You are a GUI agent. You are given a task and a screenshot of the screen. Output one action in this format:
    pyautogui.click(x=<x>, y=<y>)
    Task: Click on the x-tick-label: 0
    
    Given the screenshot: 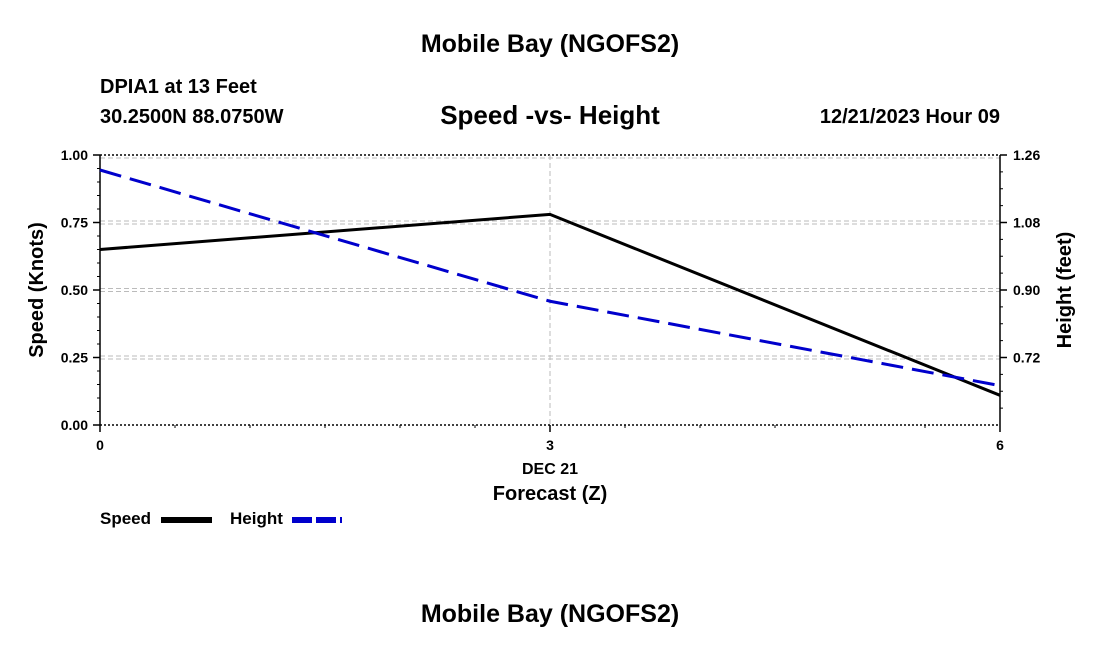 What is the action you would take?
    pyautogui.click(x=100, y=445)
    